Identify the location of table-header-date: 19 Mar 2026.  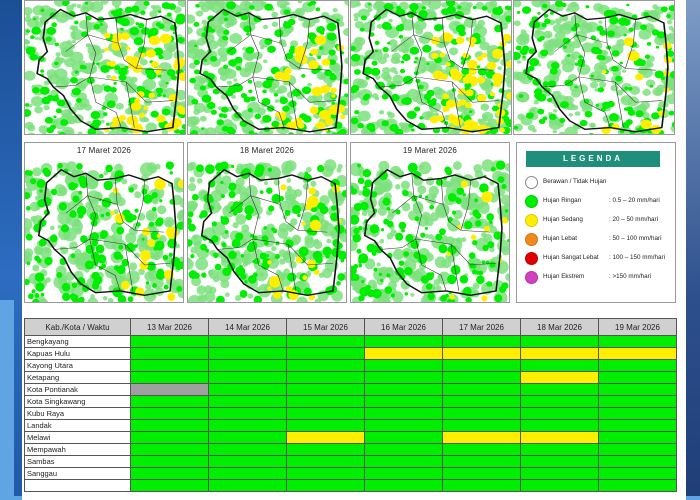
(637, 327).